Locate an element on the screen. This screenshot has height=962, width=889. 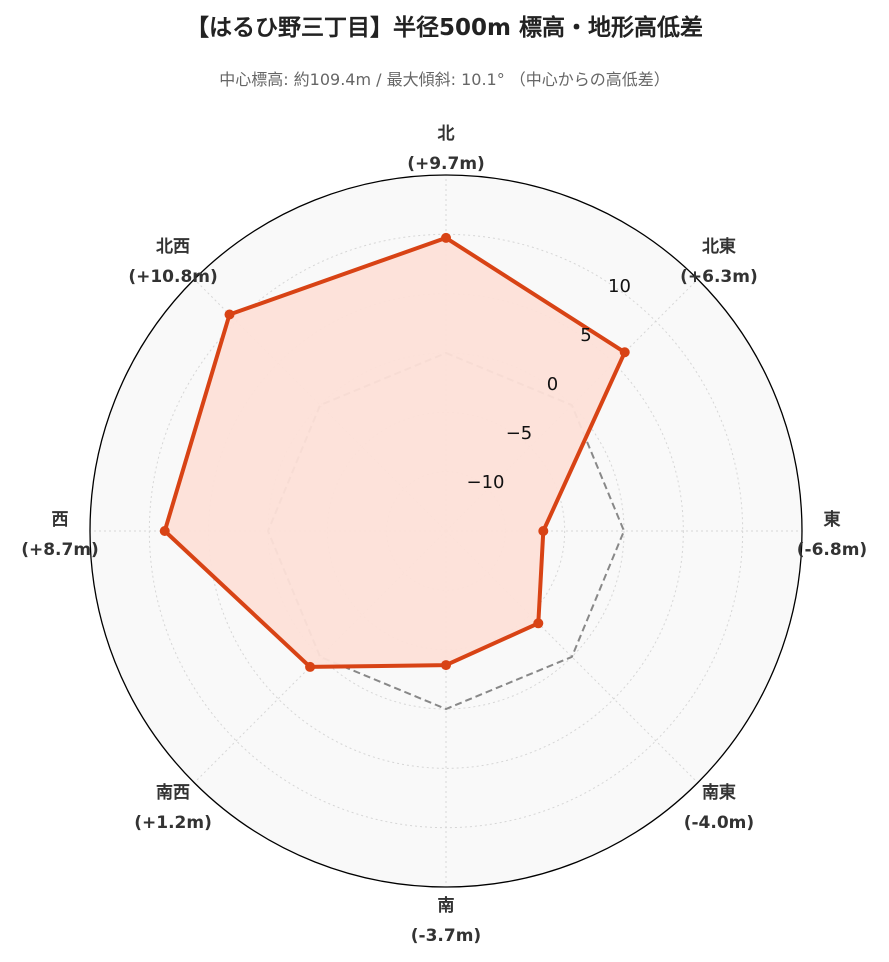
grid-ring is located at coordinates (446, 531).